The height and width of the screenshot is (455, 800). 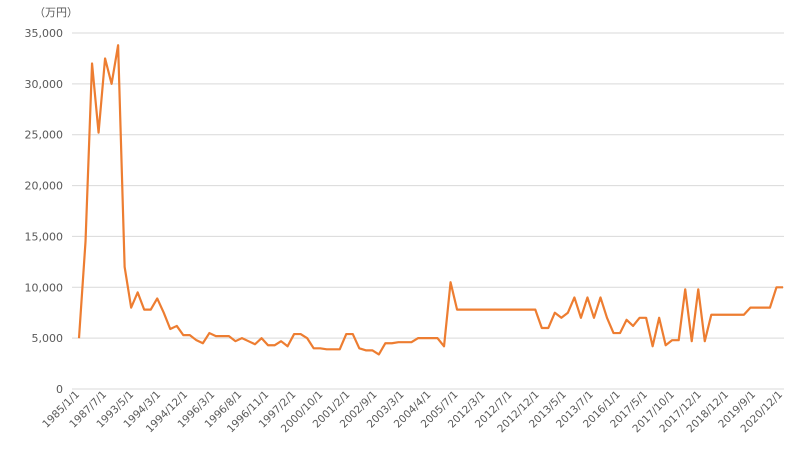 I want to click on y-tick-label: 0, so click(x=59, y=389).